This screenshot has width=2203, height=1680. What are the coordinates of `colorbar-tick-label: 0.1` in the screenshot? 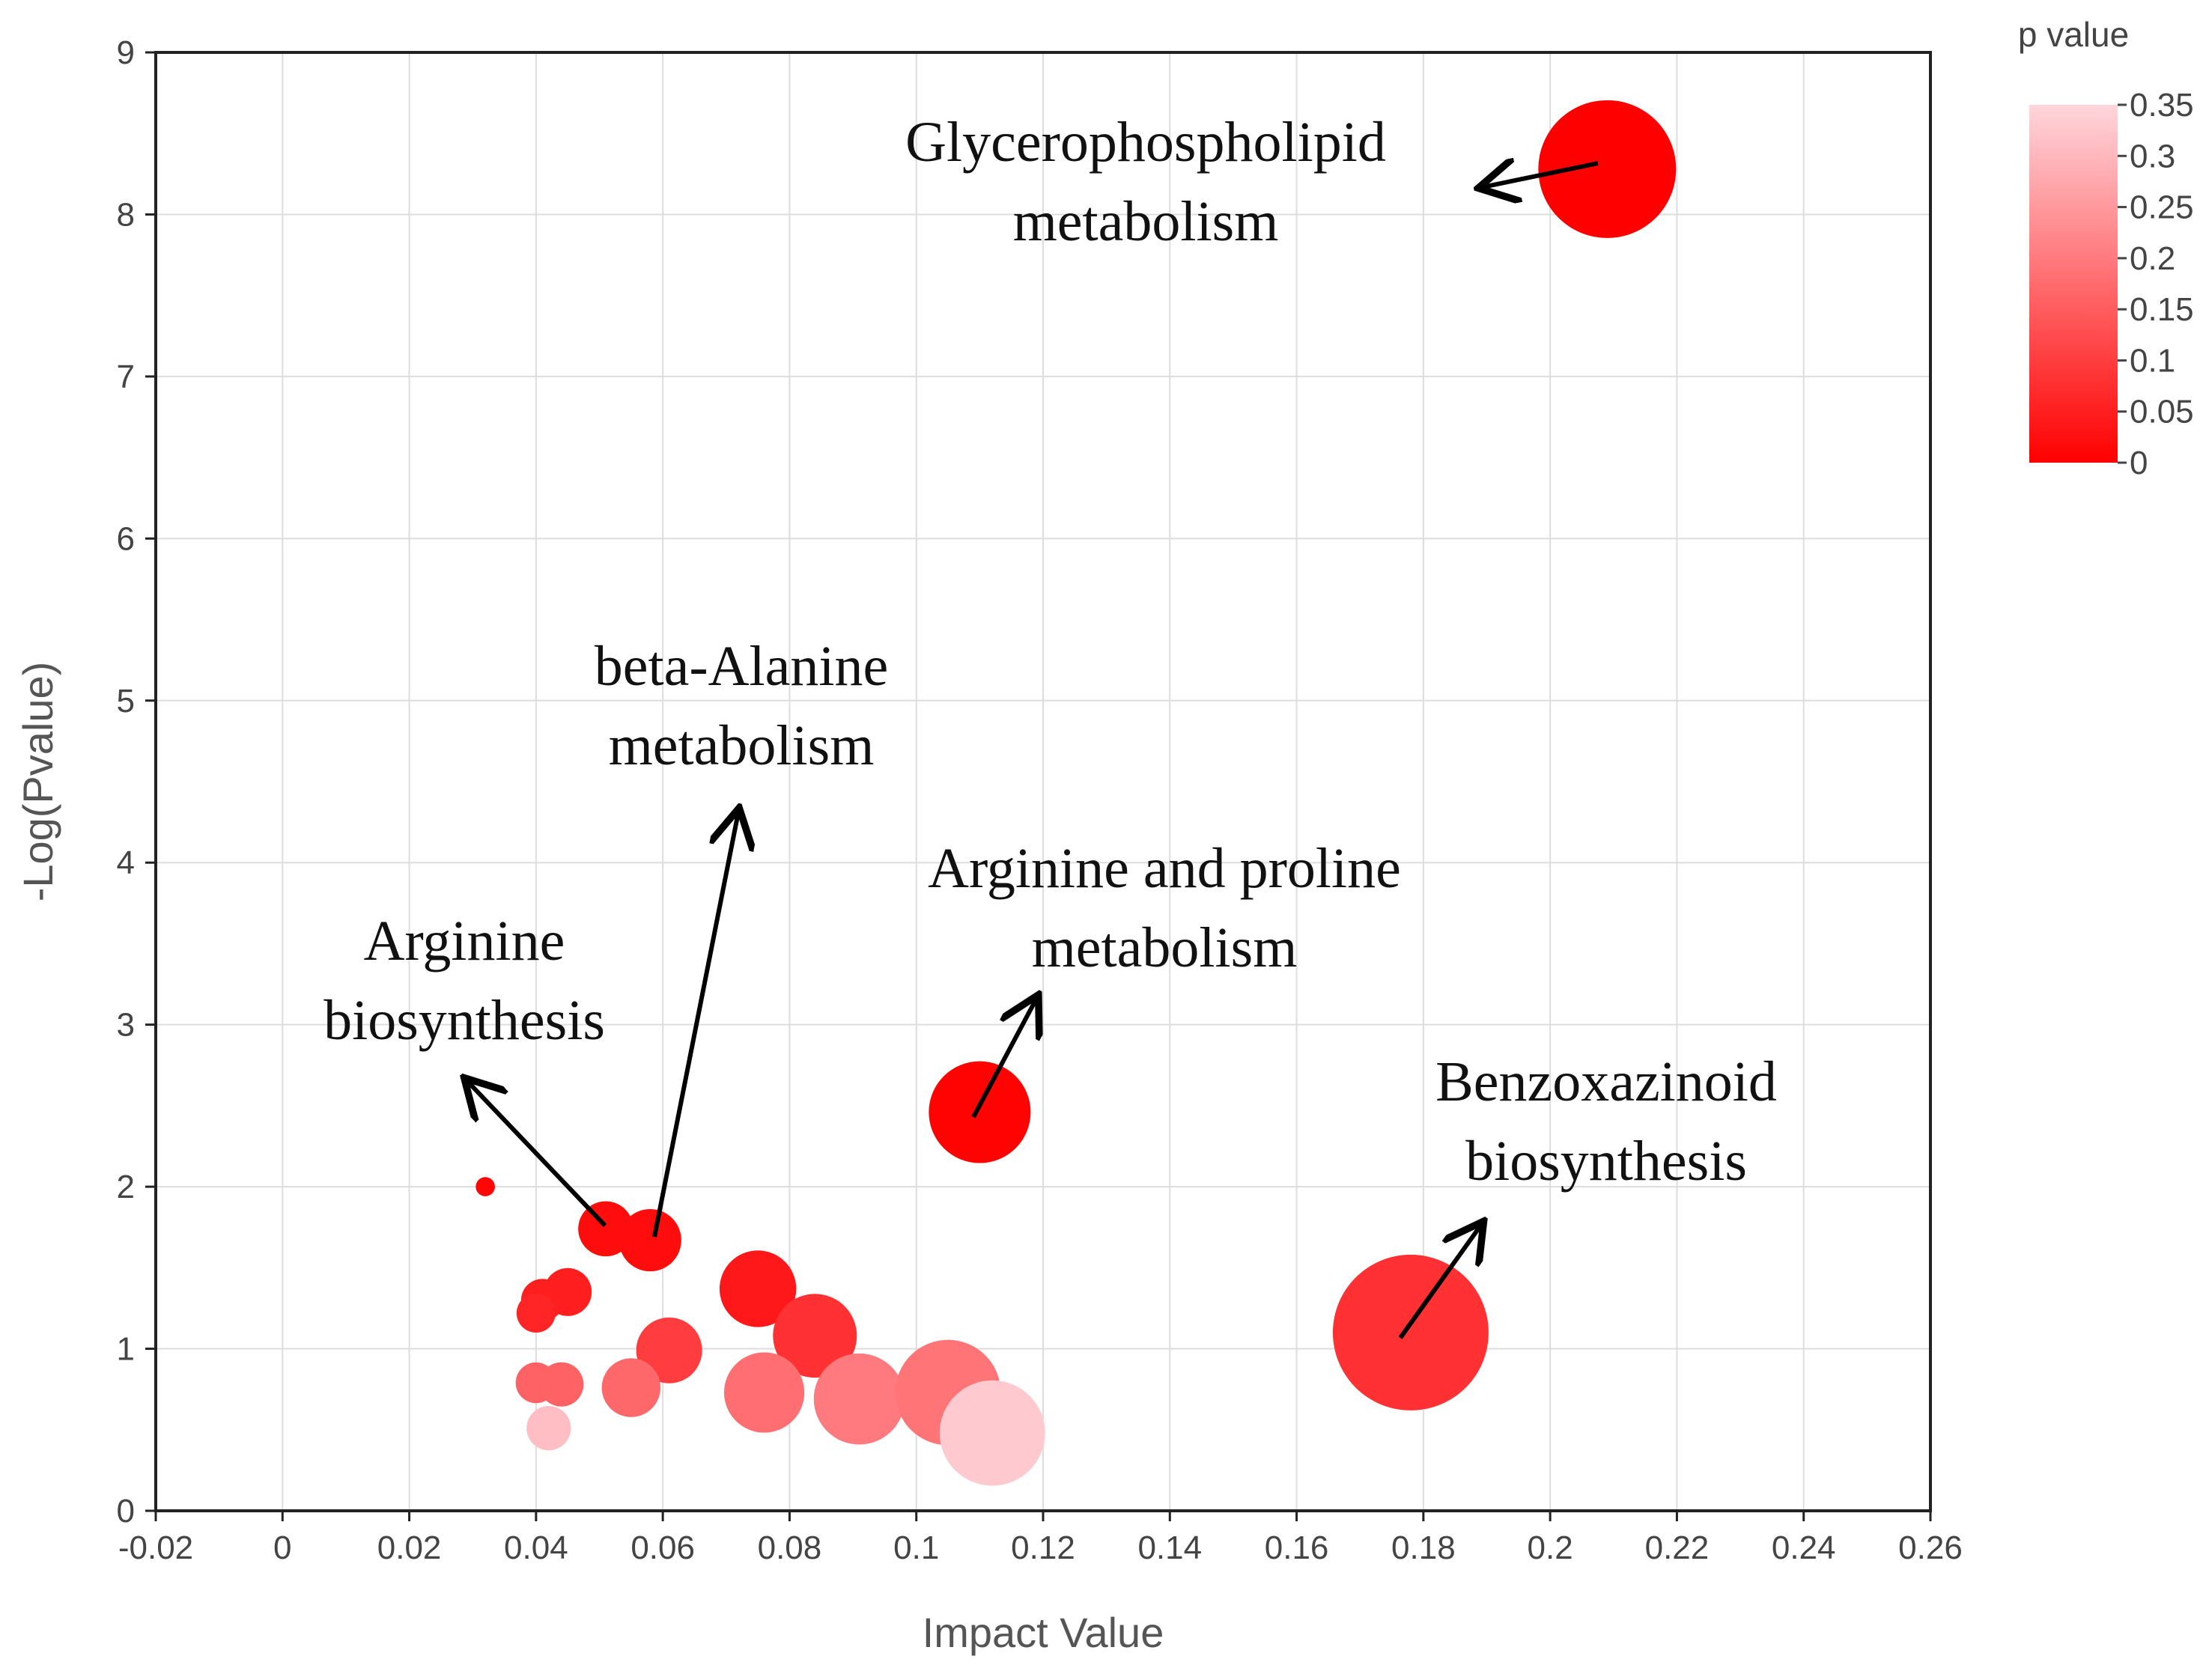 It's located at (2152, 360).